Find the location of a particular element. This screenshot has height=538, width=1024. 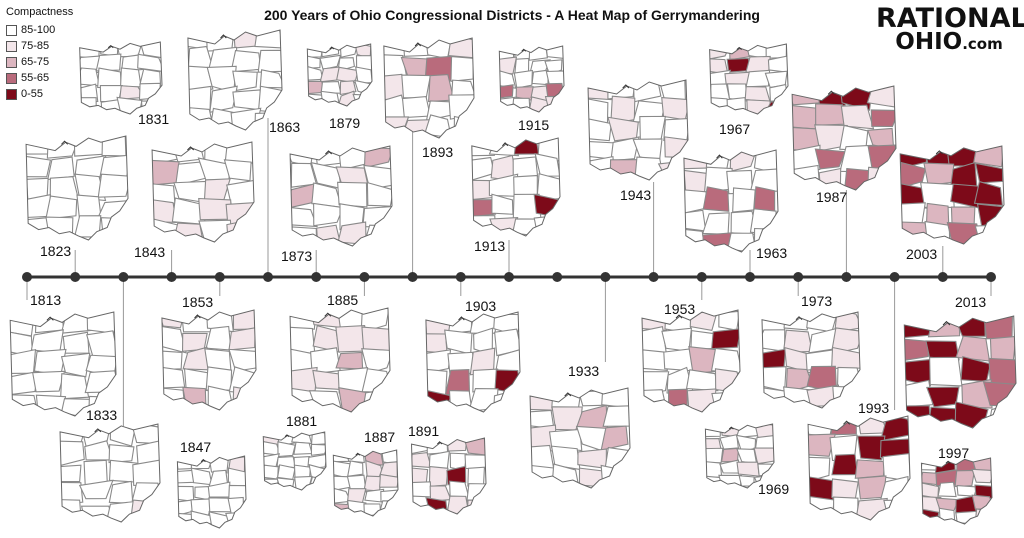

legend-item: 85-100 is located at coordinates (39, 30).